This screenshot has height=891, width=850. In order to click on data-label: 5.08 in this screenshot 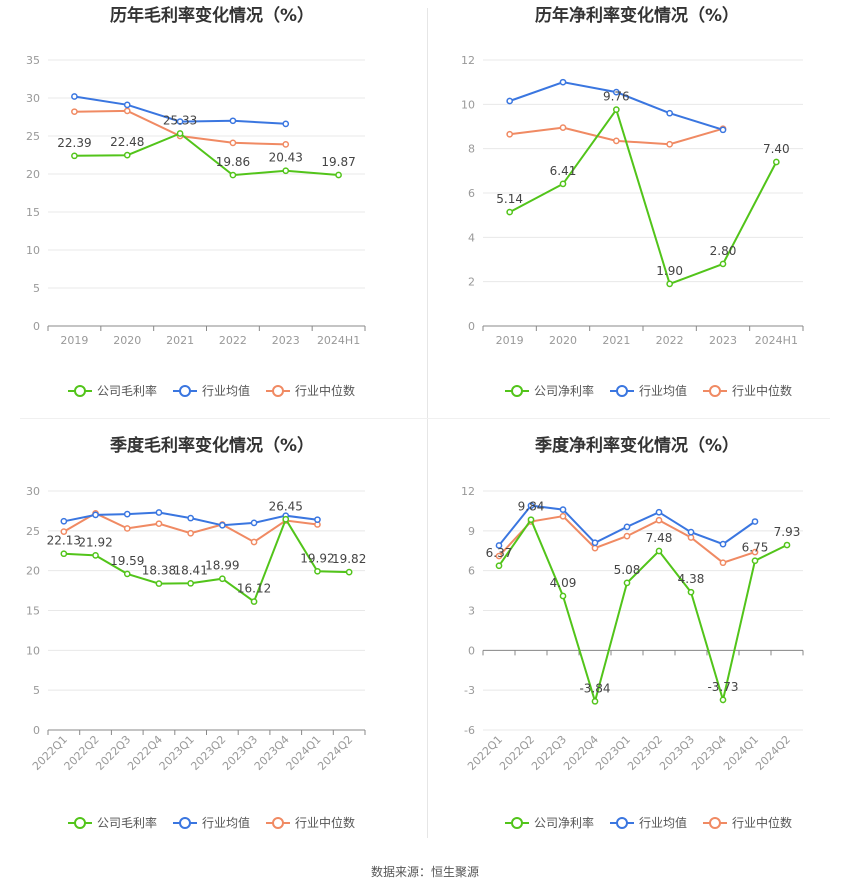, I will do `click(627, 570)`.